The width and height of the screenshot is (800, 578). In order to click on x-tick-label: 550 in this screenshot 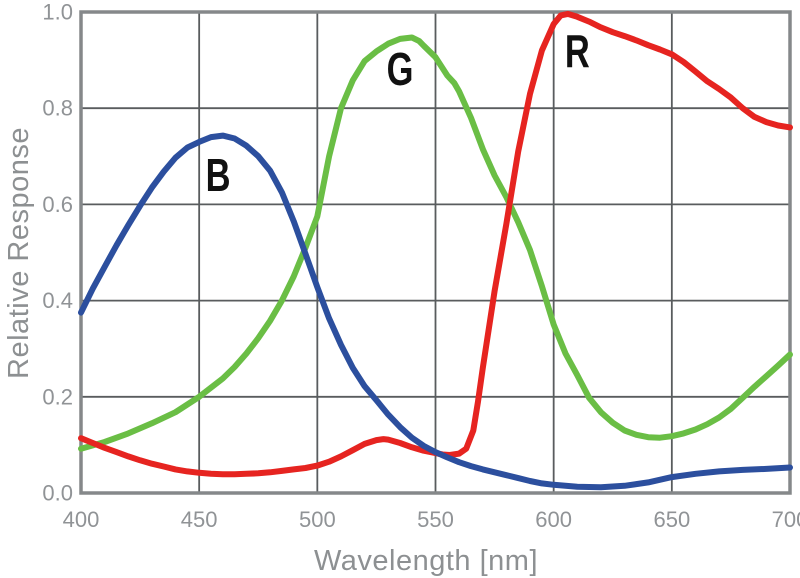, I will do `click(435, 519)`.